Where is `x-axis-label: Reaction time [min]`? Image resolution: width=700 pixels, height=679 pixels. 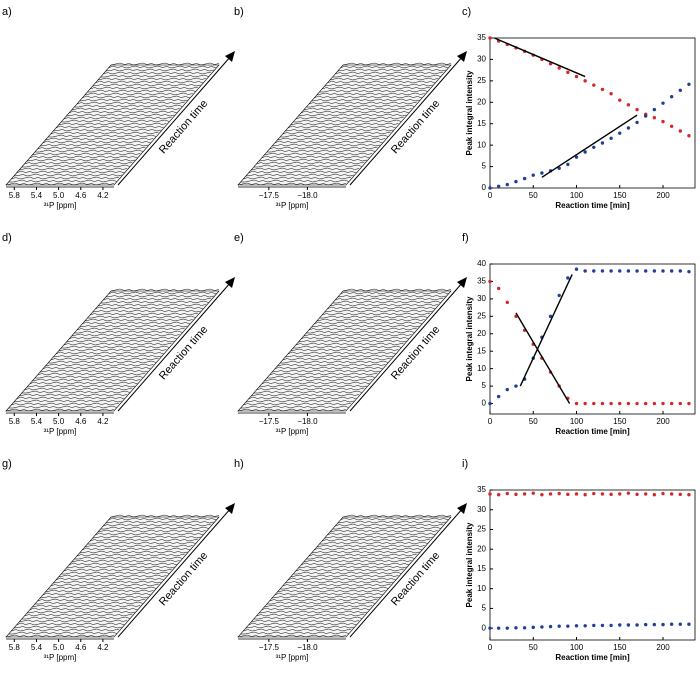
x-axis-label: Reaction time [min] is located at coordinates (592, 657).